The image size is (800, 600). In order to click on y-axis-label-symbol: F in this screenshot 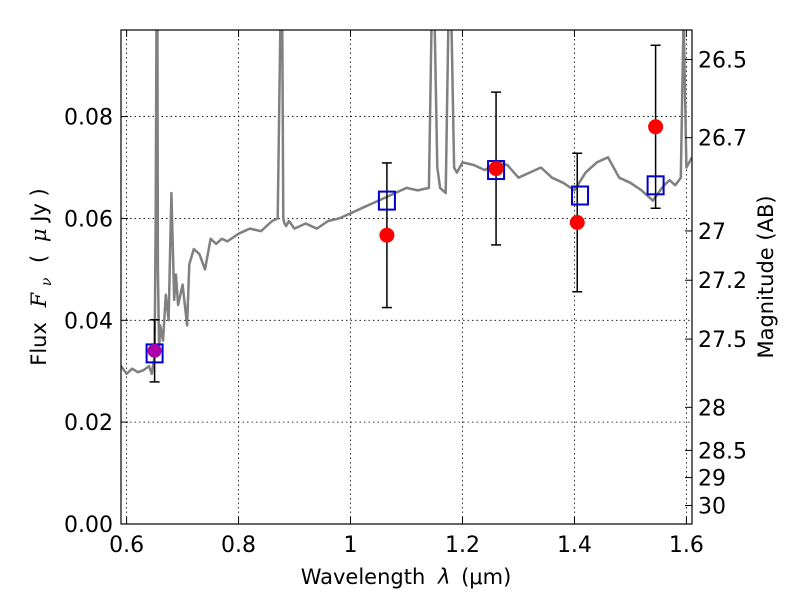, I will do `click(39, 299)`.